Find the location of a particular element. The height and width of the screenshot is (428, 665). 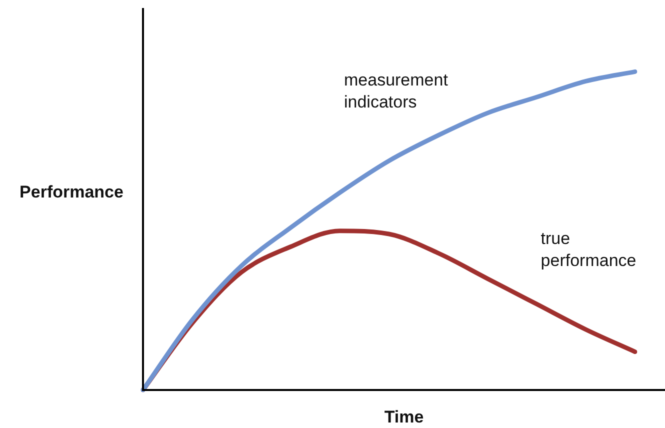

y-axis-title: Performance is located at coordinates (72, 192).